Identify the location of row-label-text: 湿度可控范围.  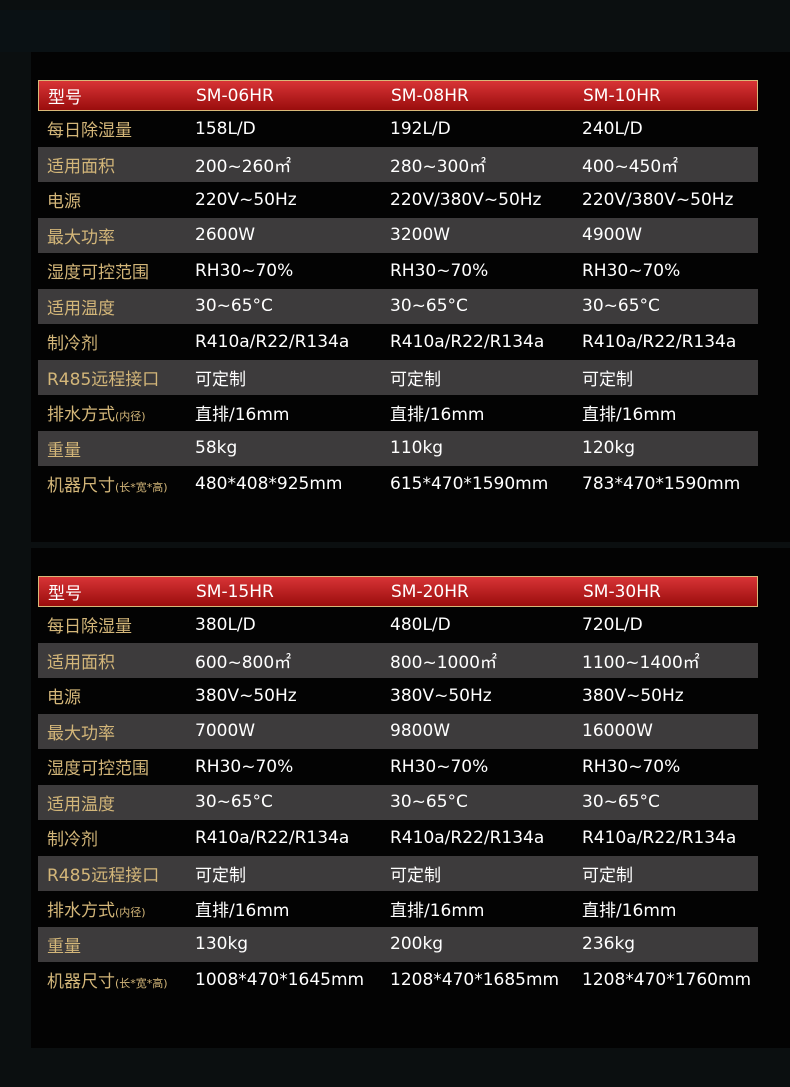
(98, 273).